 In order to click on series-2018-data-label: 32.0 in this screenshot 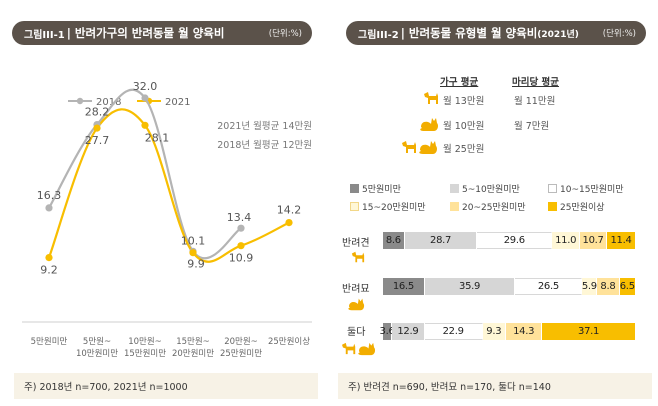, I will do `click(145, 86)`.